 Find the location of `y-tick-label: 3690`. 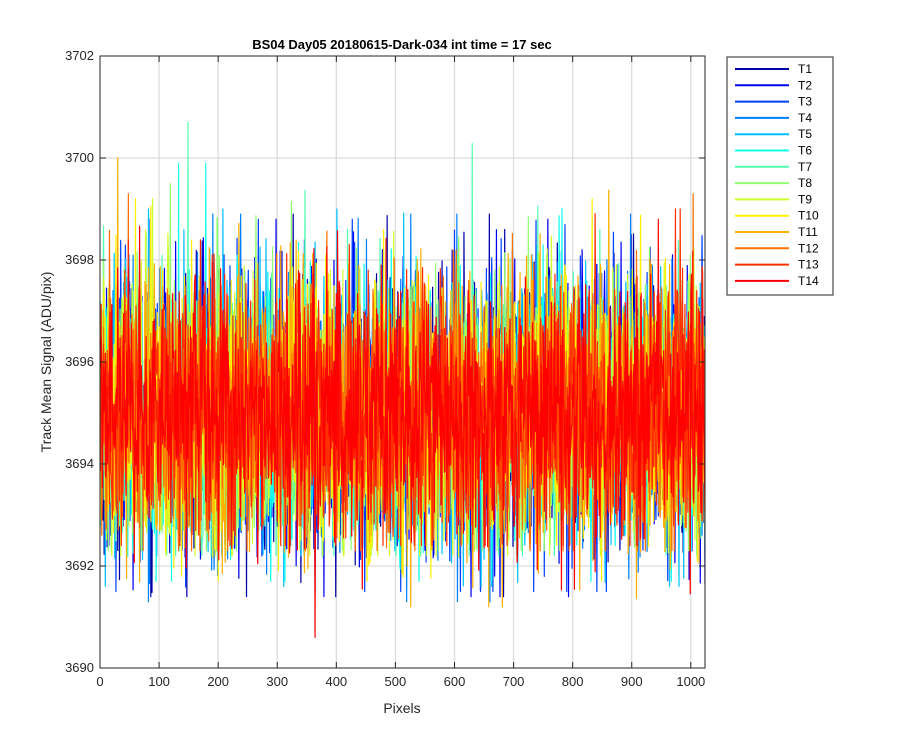

y-tick-label: 3690 is located at coordinates (79, 667).